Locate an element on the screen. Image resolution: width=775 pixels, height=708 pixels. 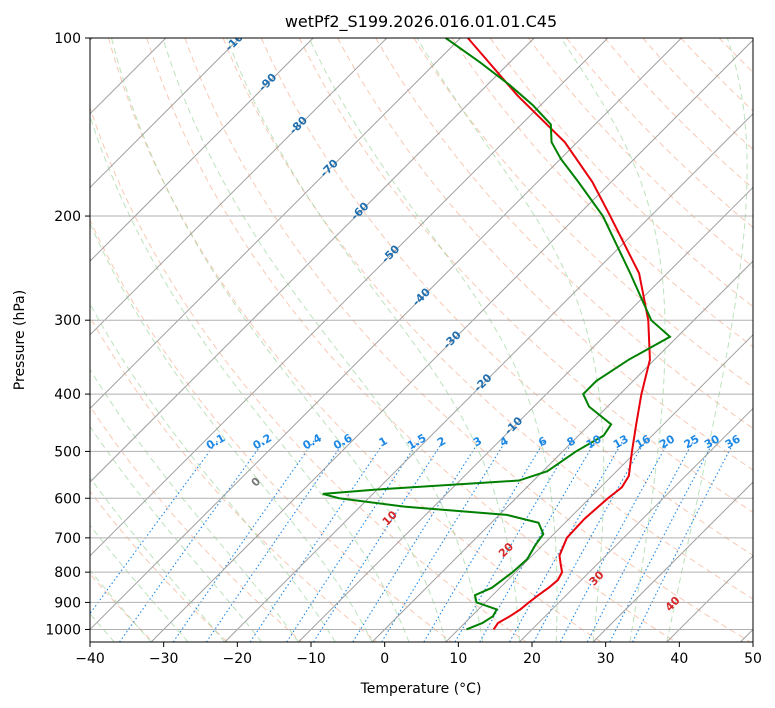
y-tick-label: 800 is located at coordinates (67, 573).